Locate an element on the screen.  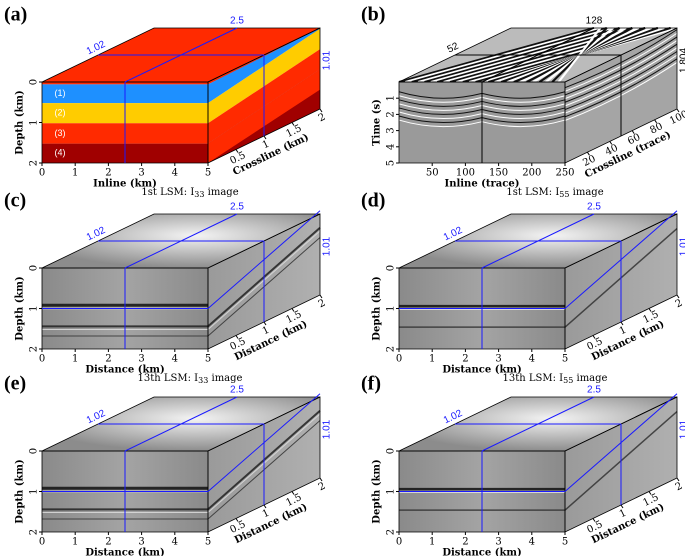
layer-label: (1) is located at coordinates (60, 93).